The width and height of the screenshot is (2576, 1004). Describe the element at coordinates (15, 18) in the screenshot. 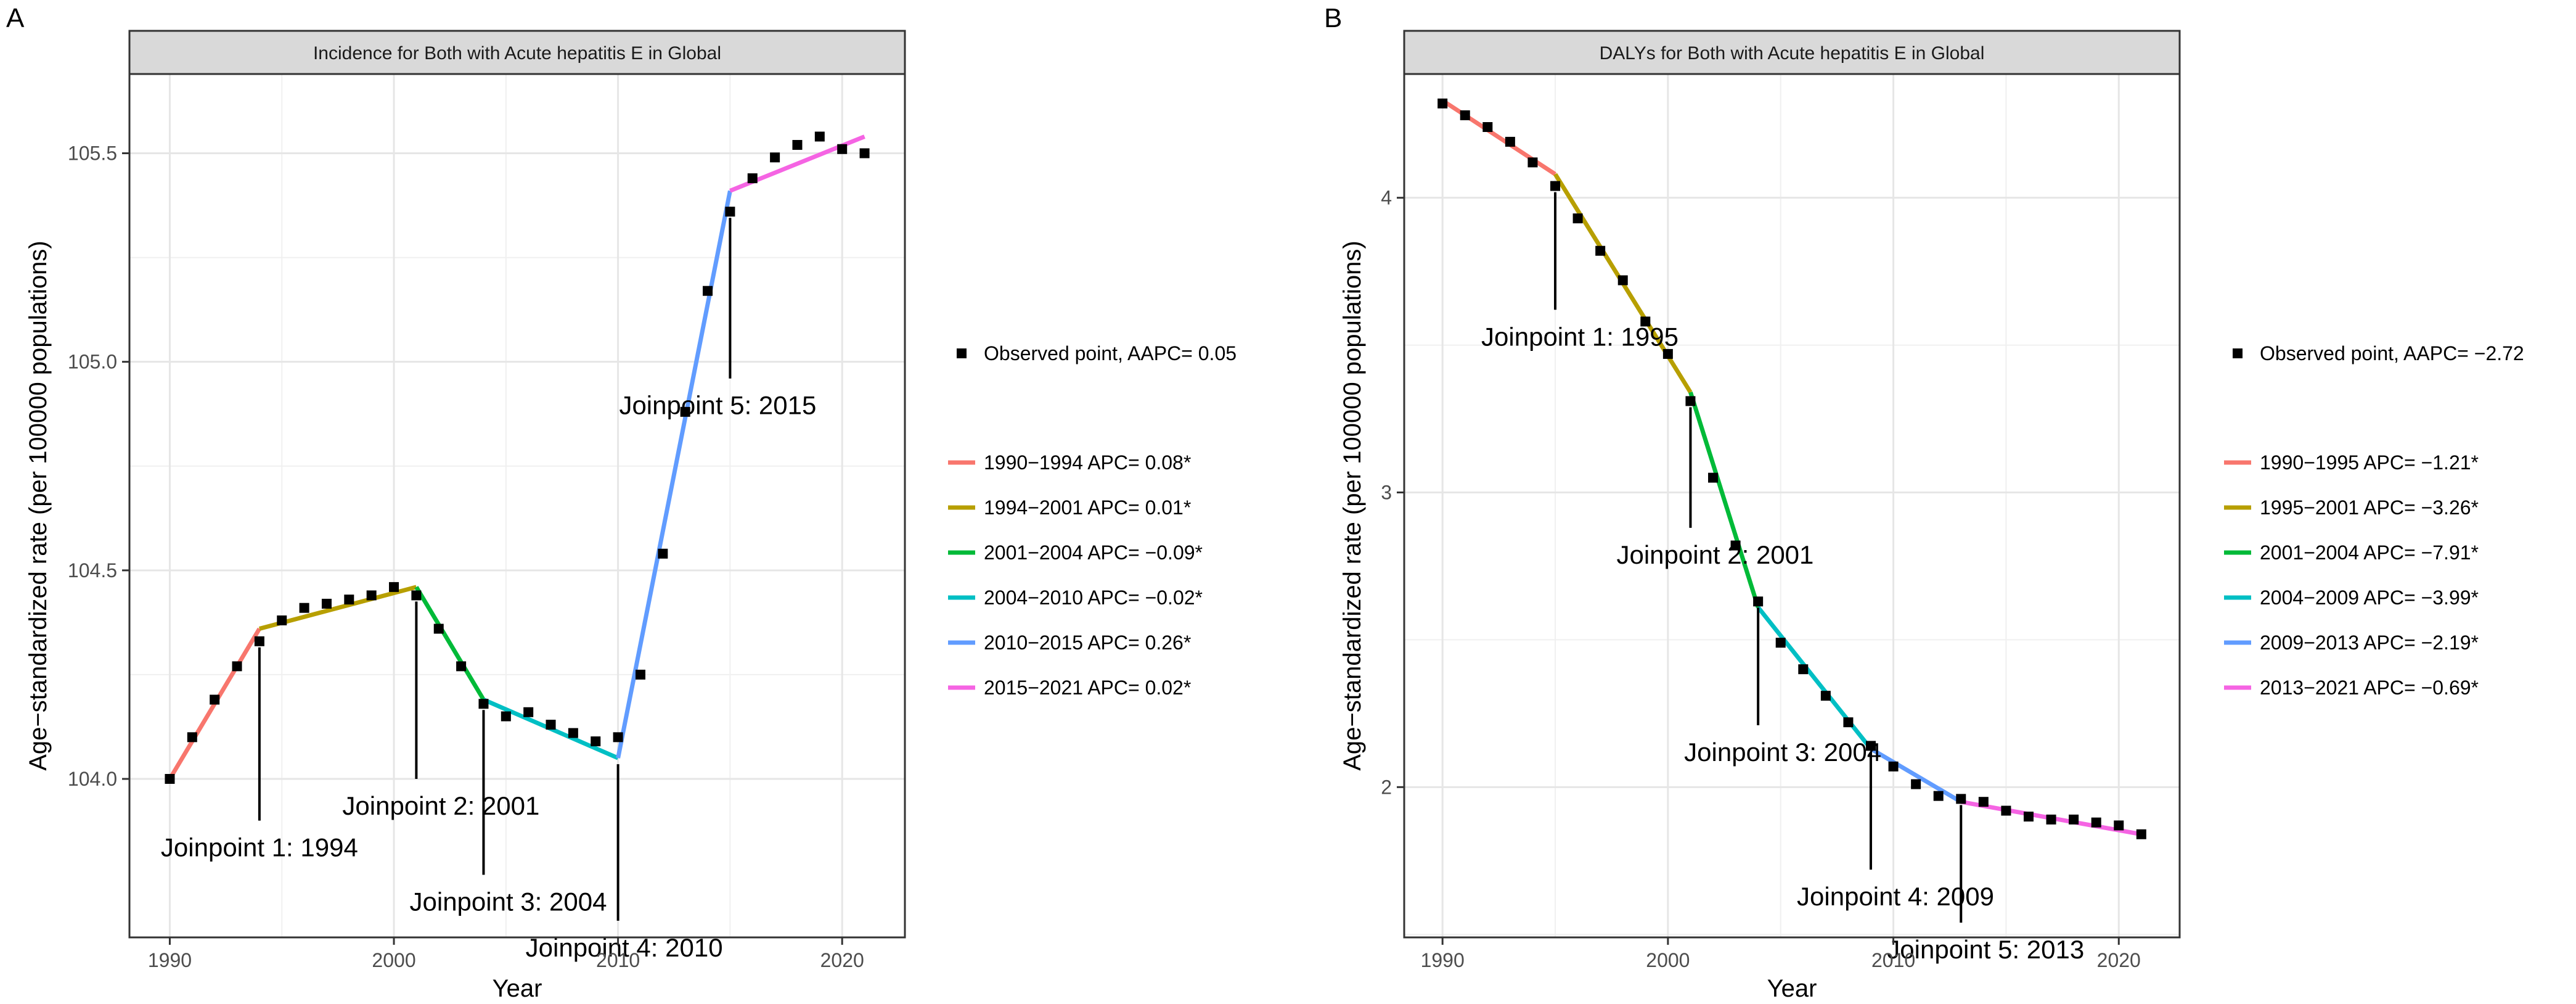

I see `panel-letter: A` at that location.